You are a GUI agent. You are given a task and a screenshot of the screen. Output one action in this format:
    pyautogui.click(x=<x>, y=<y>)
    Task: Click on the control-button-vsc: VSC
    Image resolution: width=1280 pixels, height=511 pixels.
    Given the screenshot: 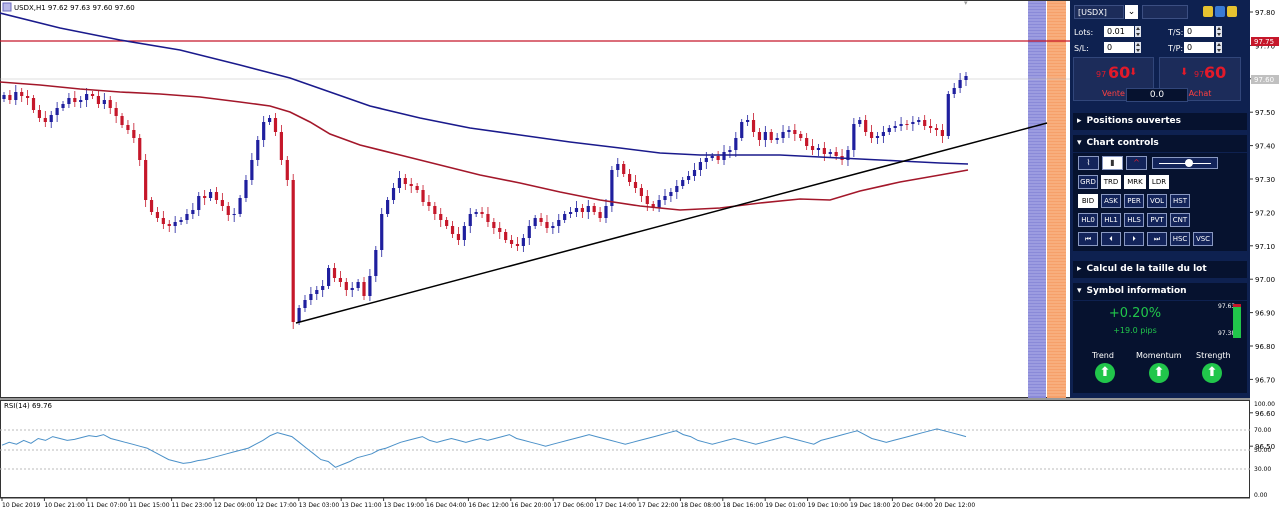 What is the action you would take?
    pyautogui.click(x=1203, y=239)
    